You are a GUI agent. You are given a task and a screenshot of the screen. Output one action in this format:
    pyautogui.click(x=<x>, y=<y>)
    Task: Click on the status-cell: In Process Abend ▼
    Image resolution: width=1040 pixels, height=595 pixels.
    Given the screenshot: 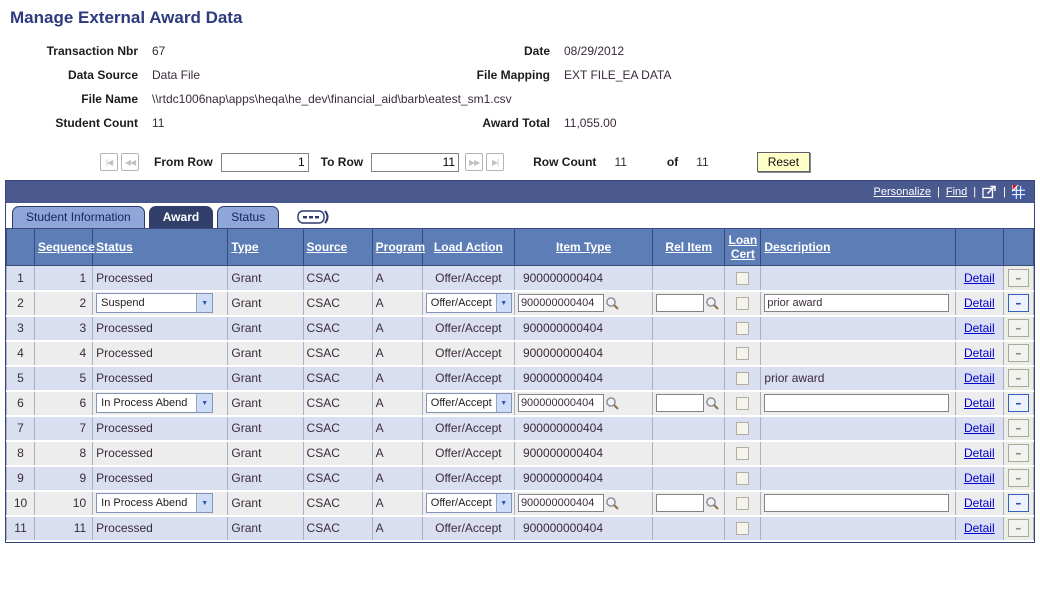 What is the action you would take?
    pyautogui.click(x=160, y=503)
    